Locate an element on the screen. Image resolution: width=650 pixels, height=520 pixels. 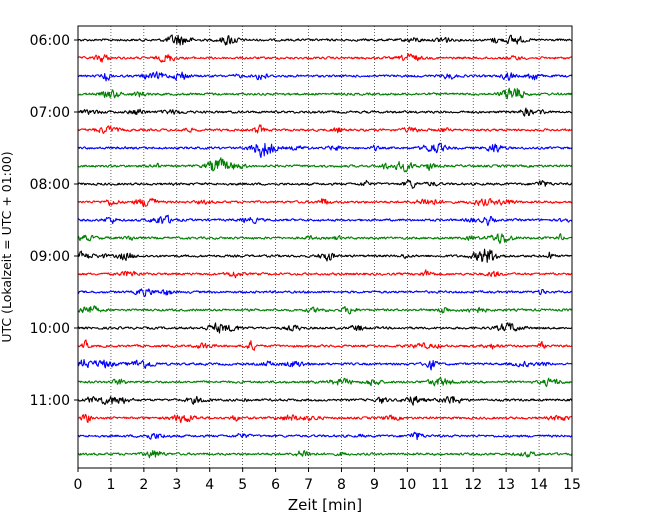
x-tick-label: 14 is located at coordinates (539, 485).